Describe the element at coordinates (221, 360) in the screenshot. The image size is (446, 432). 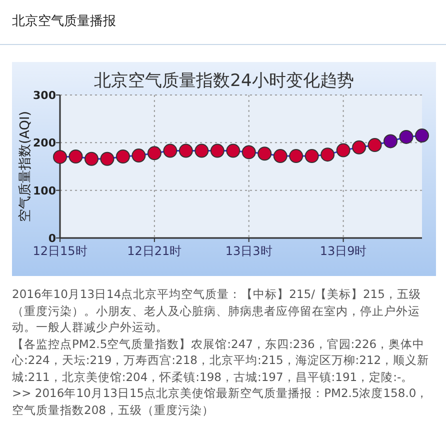
I see `text: 【各监控点PM2.5空气质量指数】农展馆:247，东四:236，官园:226，奥体中心:224，天坛:219，万寿西宫:218，北京平均:215，海淀区万柳:212，顺义新城:211，北京美使馆:204，怀柔镇:198，古城:197，昌平镇:191，定陵:-。` at that location.